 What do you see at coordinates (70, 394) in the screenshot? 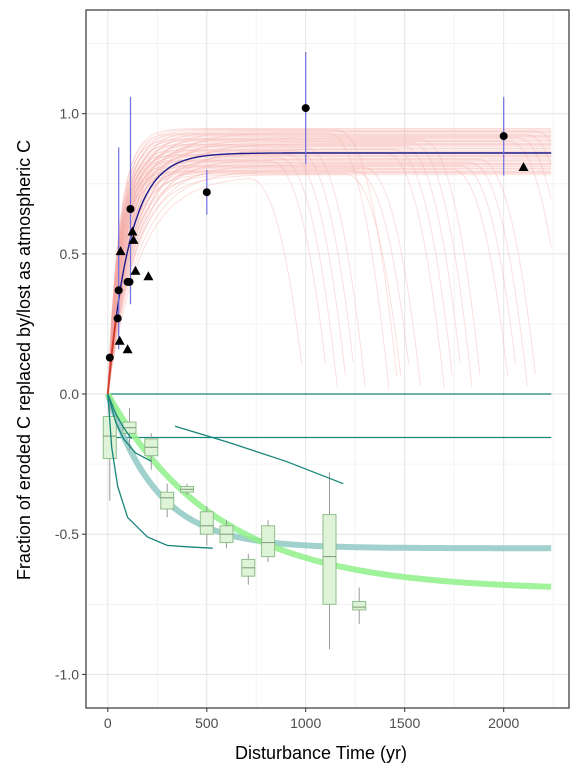
I see `y-tick-label: 0.0` at bounding box center [70, 394].